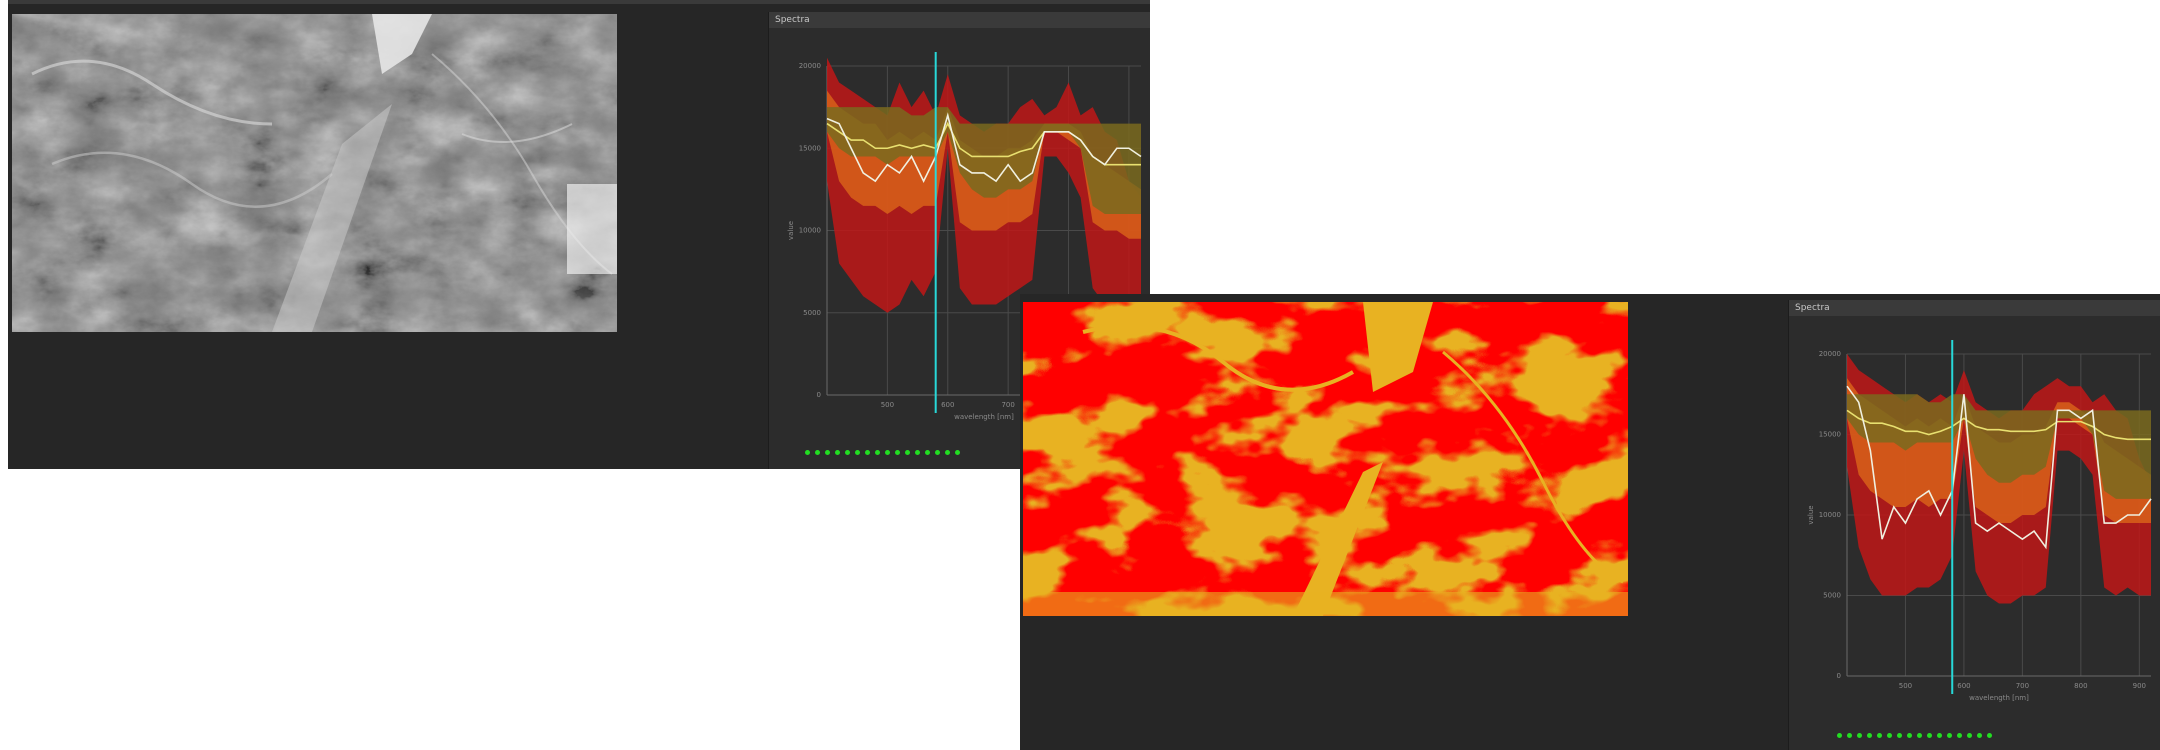 This screenshot has height=750, width=2160. Describe the element at coordinates (2080, 686) in the screenshot. I see `x-tick-label: 800` at that location.